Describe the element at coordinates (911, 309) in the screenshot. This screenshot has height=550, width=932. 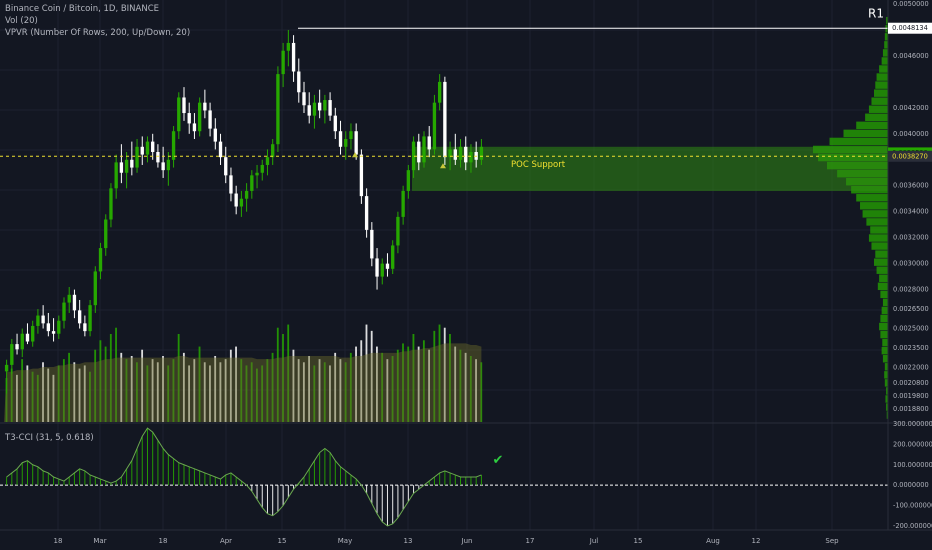
I see `price-axis-label: 0.0026500` at that location.